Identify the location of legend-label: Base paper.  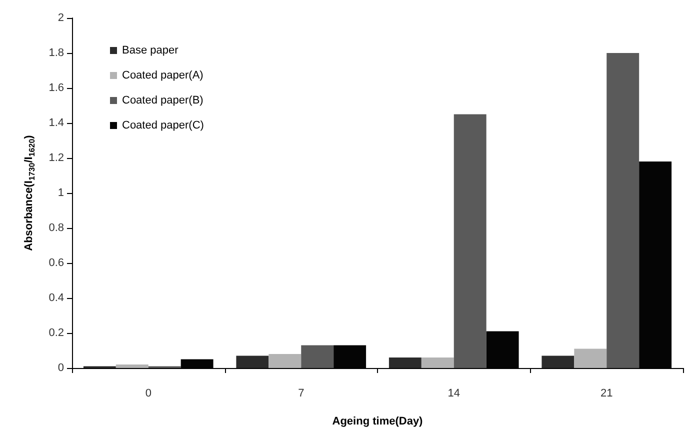
(150, 50).